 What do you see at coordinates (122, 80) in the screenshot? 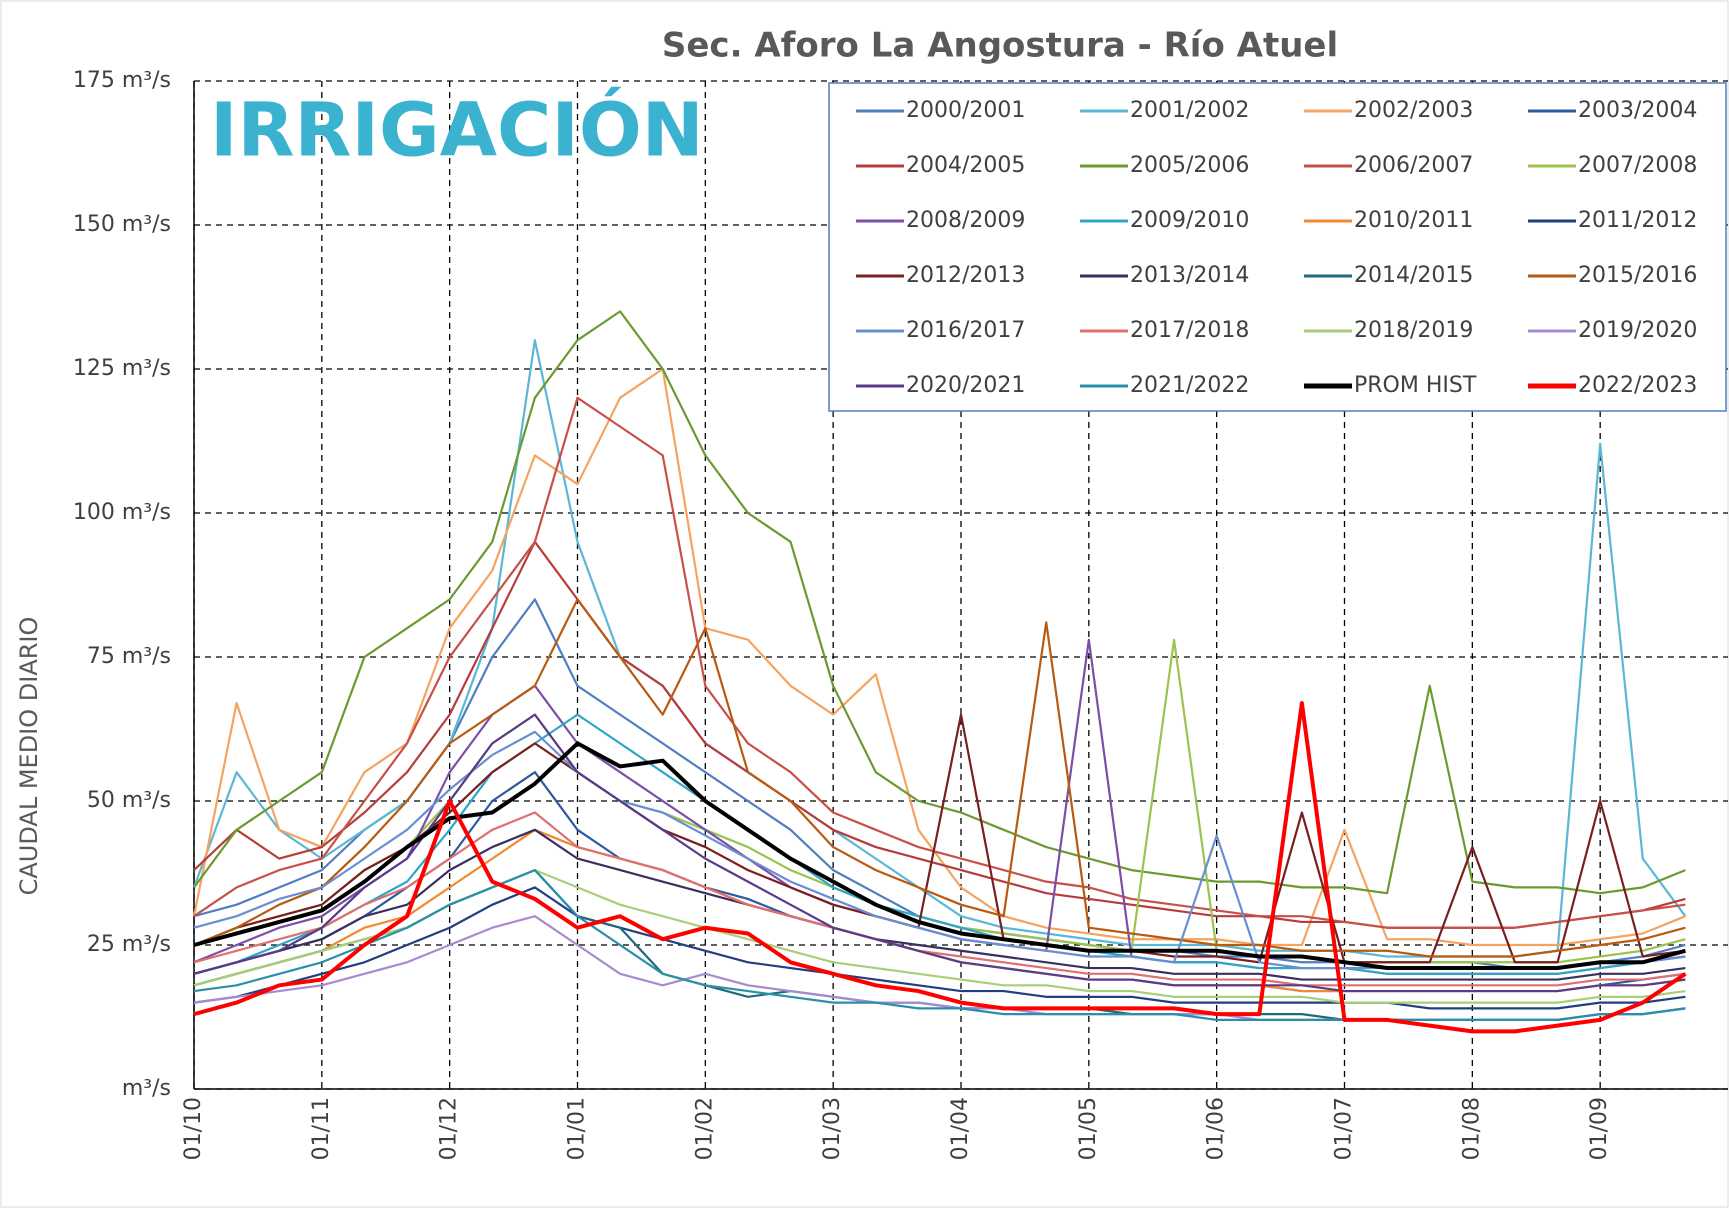
I see `y-tick-label: 175 m³/s` at bounding box center [122, 80].